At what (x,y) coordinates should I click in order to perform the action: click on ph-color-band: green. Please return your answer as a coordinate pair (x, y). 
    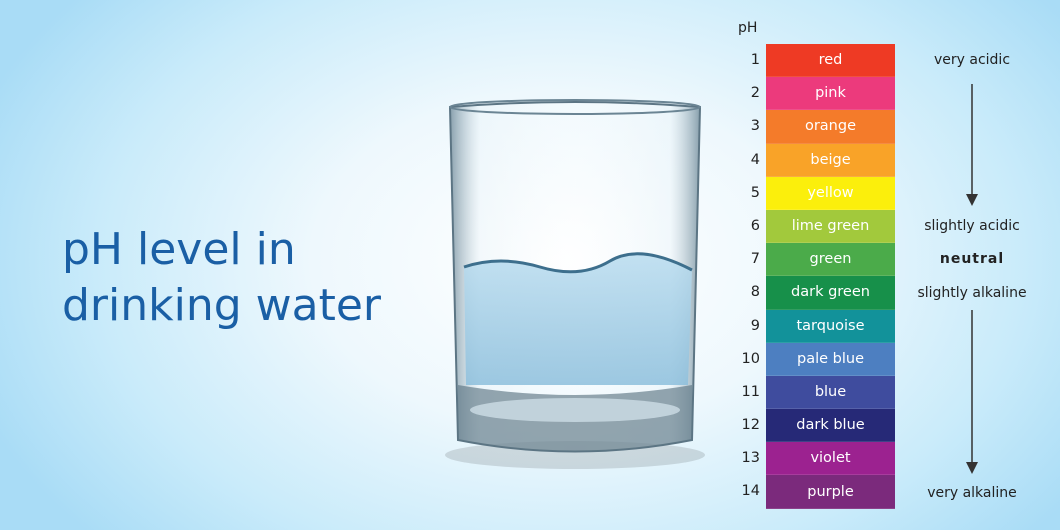
    Looking at the image, I should click on (830, 260).